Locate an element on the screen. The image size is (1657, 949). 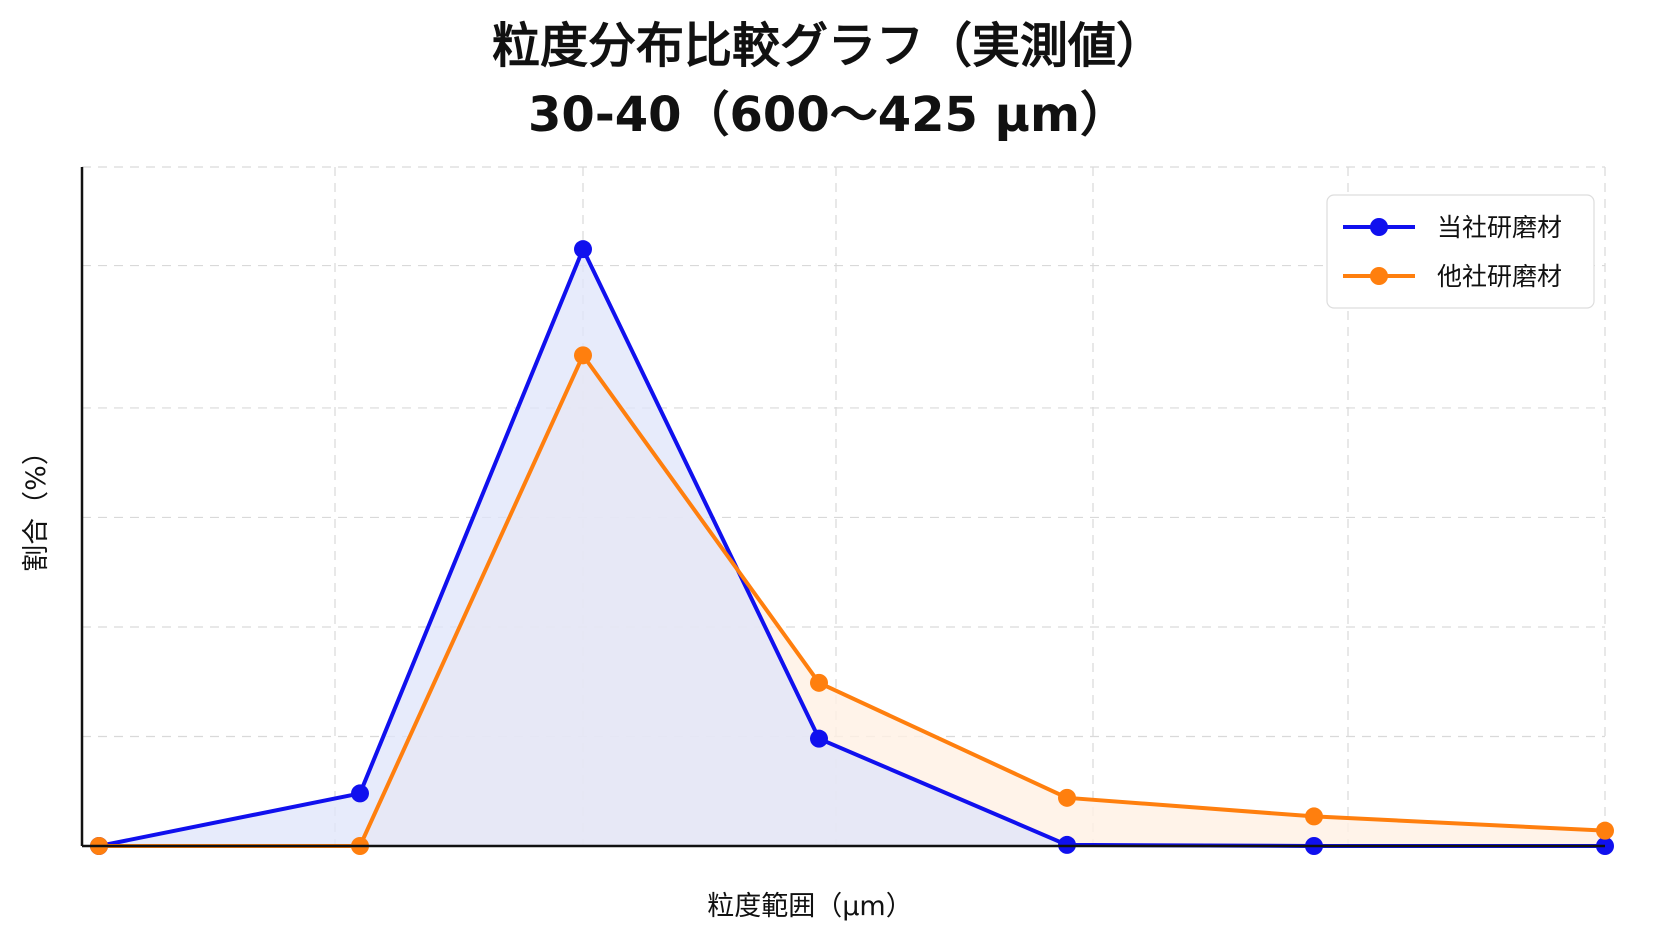
legend-label-competitor: 他社研磨材 is located at coordinates (1499, 276).